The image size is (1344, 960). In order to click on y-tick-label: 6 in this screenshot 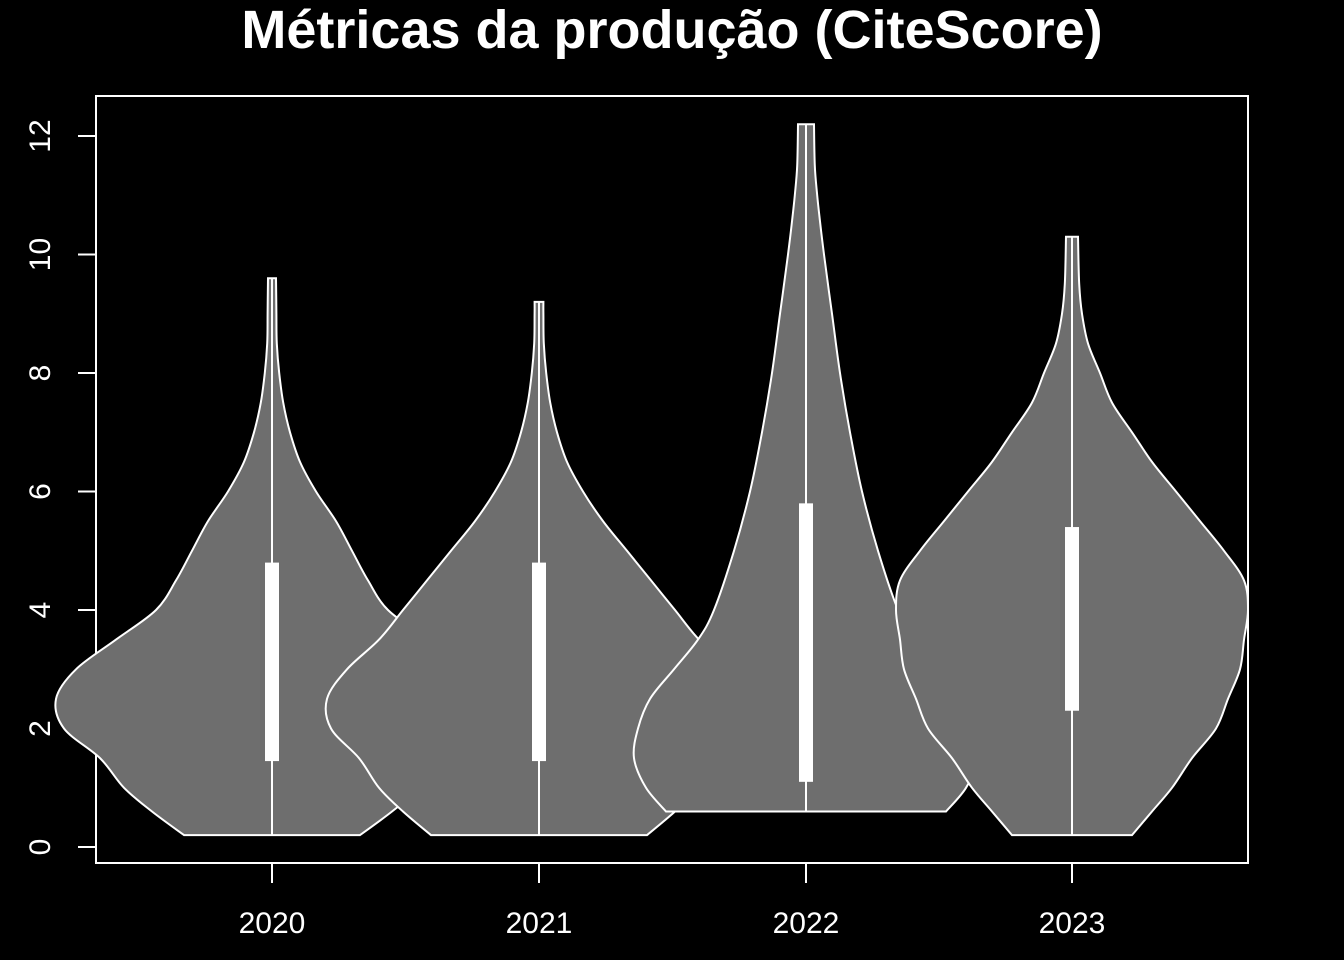, I will do `click(40, 491)`.